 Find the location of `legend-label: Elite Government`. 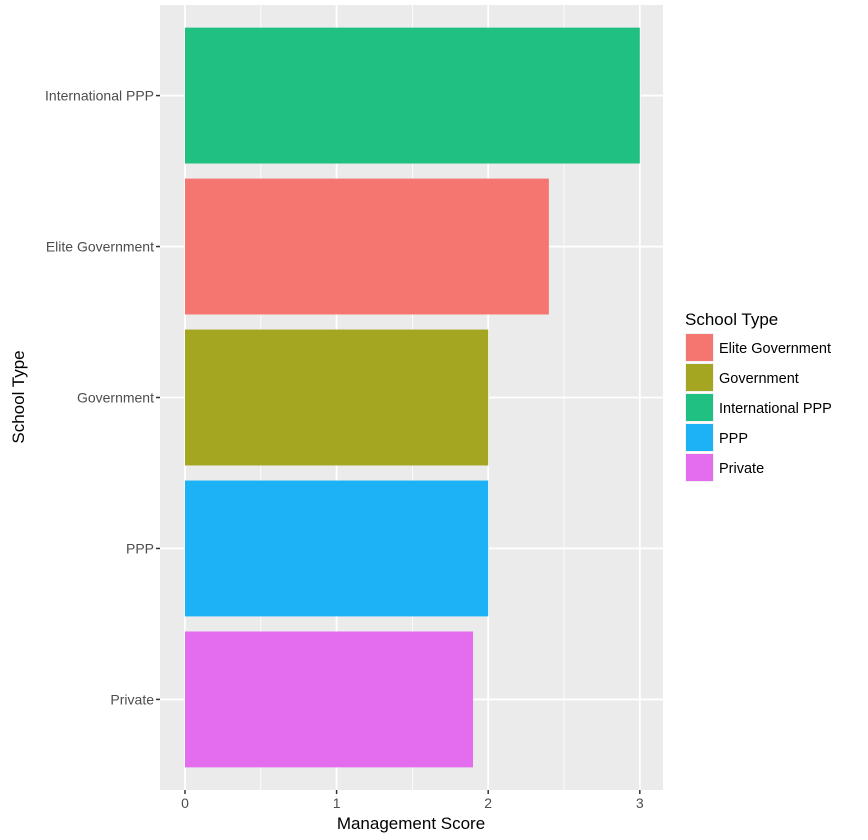

legend-label: Elite Government is located at coordinates (775, 349).